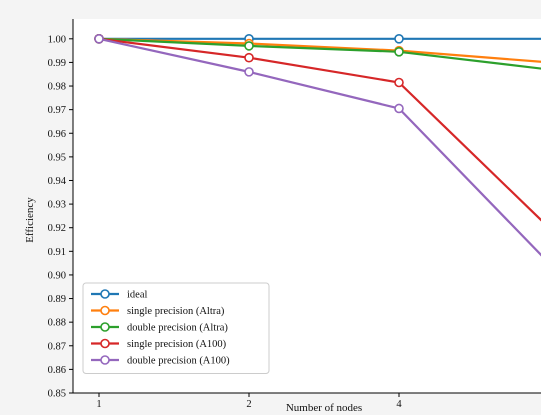 The height and width of the screenshot is (415, 541). I want to click on x-axis-label: Number of nodes, so click(324, 408).